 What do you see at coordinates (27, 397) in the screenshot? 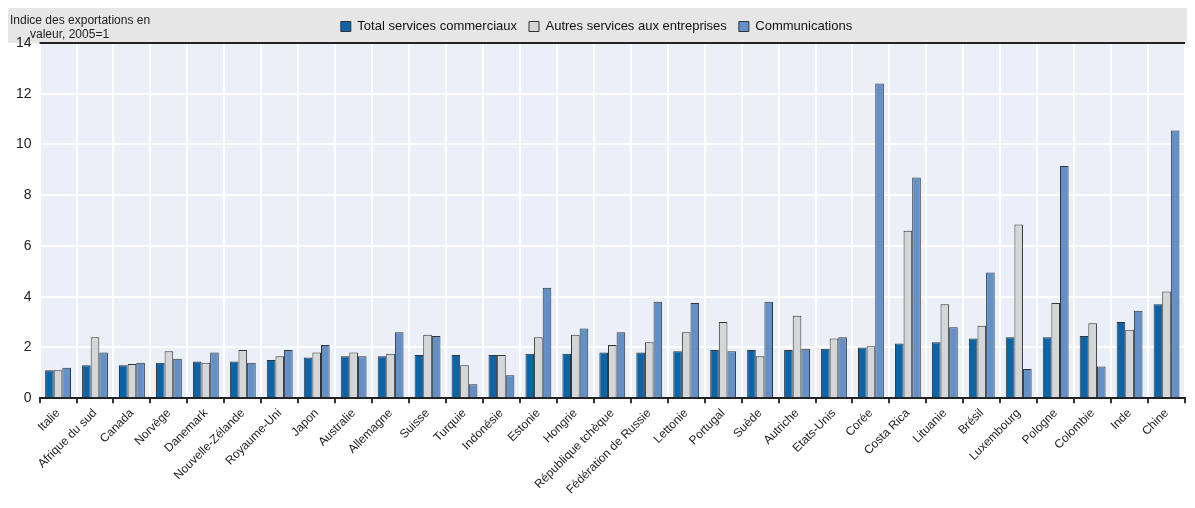
I see `y-tick-label: 0` at bounding box center [27, 397].